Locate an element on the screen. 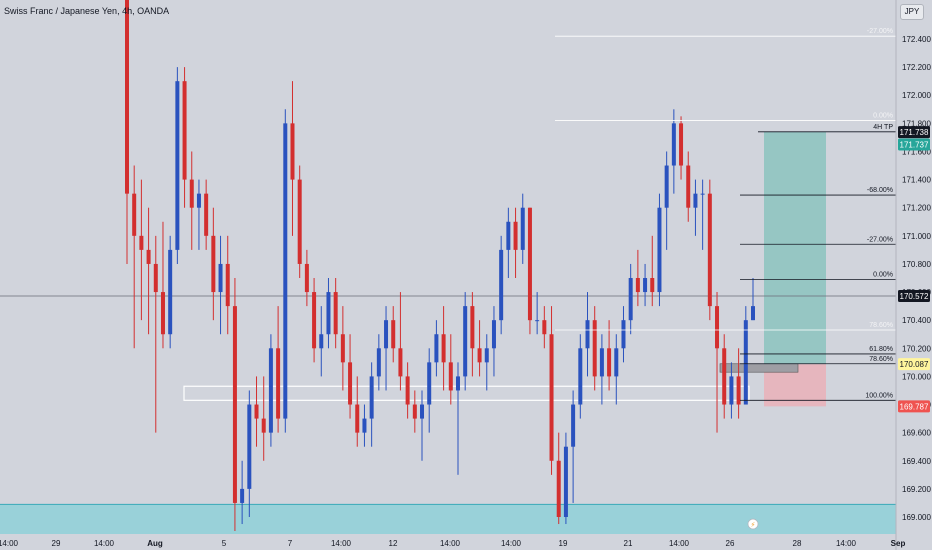 This screenshot has height=550, width=932. price-badge-text: 169.787 is located at coordinates (914, 406).